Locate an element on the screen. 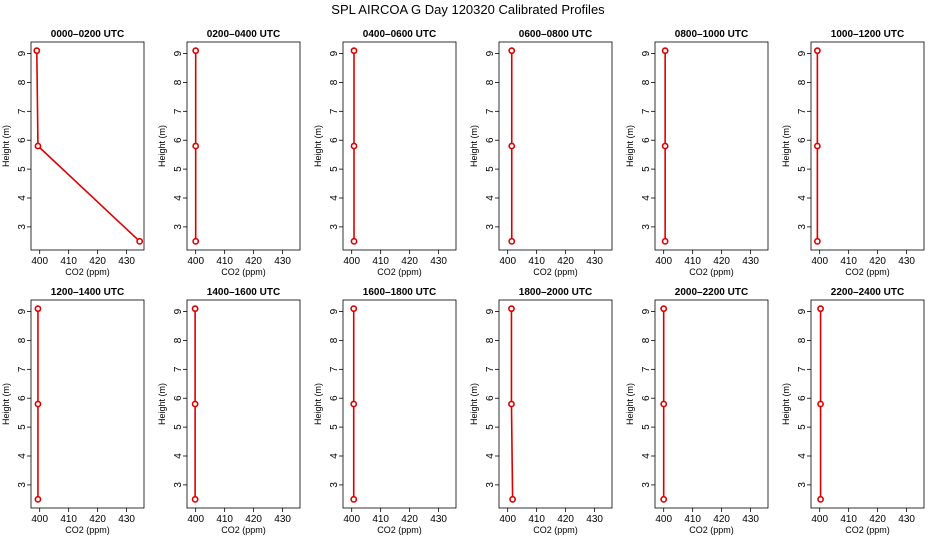 The height and width of the screenshot is (540, 936). panel-title: 1200–1400 UTC is located at coordinates (87, 292).